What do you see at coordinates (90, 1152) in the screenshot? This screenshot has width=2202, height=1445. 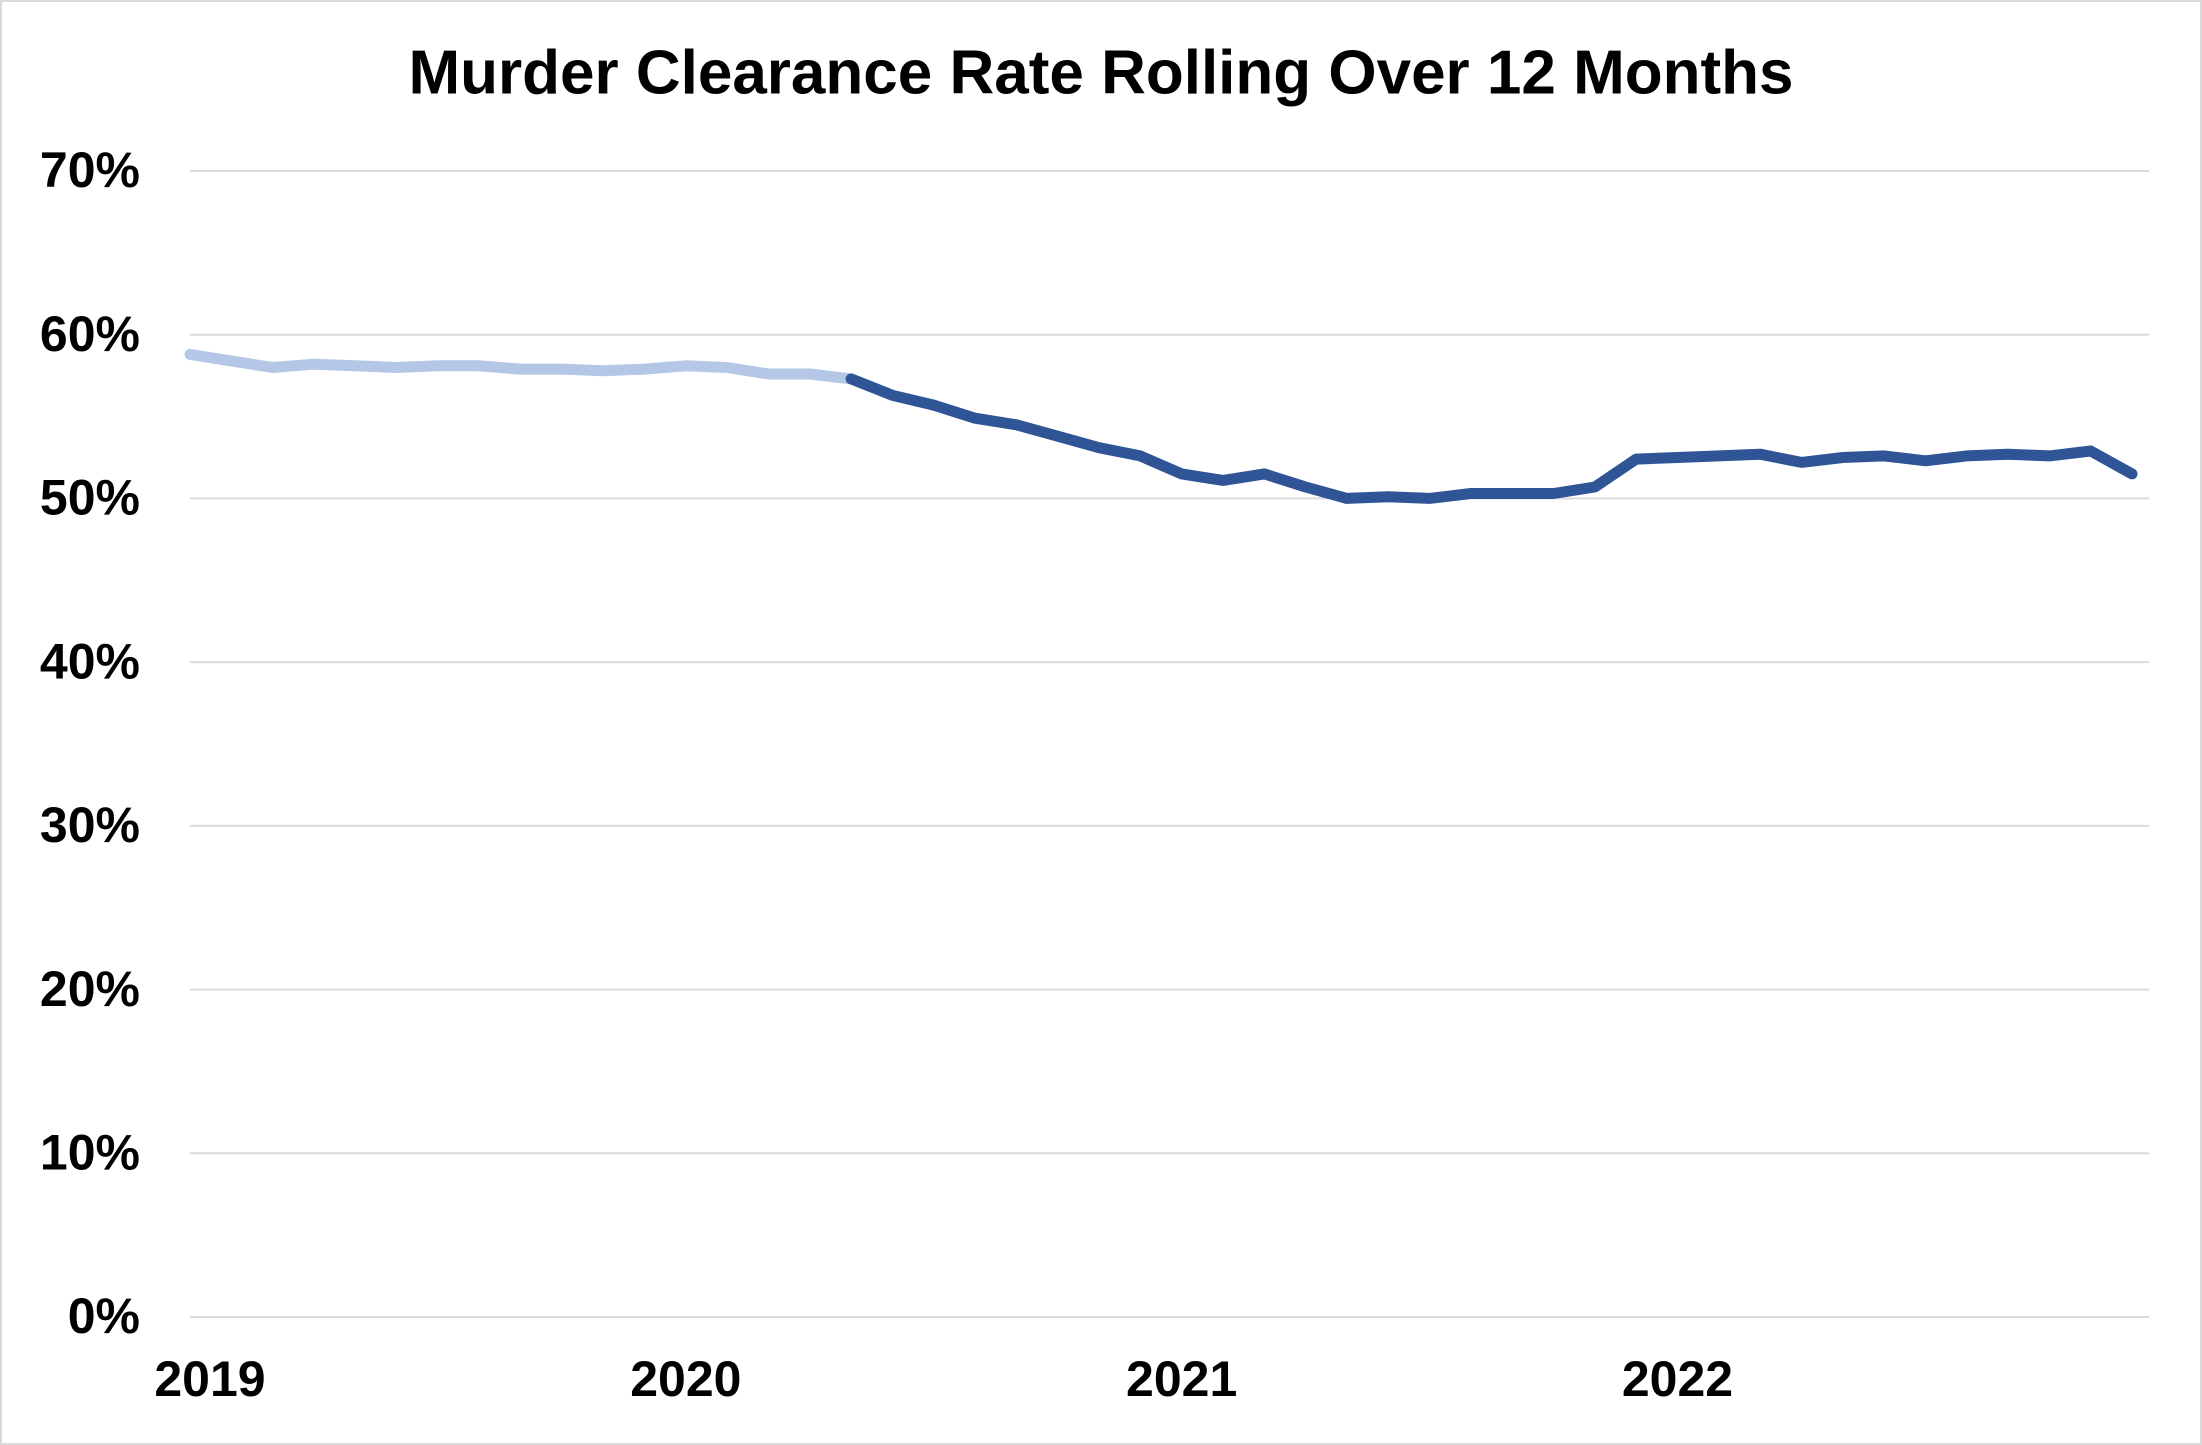 I see `y-tick-label: 10%` at bounding box center [90, 1152].